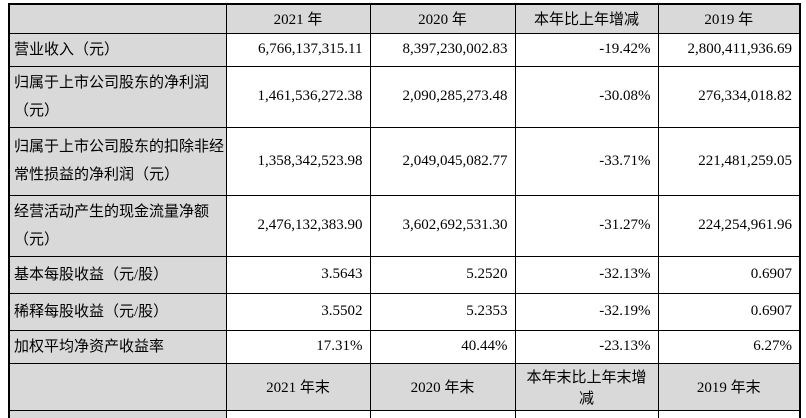 The width and height of the screenshot is (806, 418). What do you see at coordinates (117, 225) in the screenshot?
I see `row-label: 经营活动产生的现金流量净额（元）` at bounding box center [117, 225].